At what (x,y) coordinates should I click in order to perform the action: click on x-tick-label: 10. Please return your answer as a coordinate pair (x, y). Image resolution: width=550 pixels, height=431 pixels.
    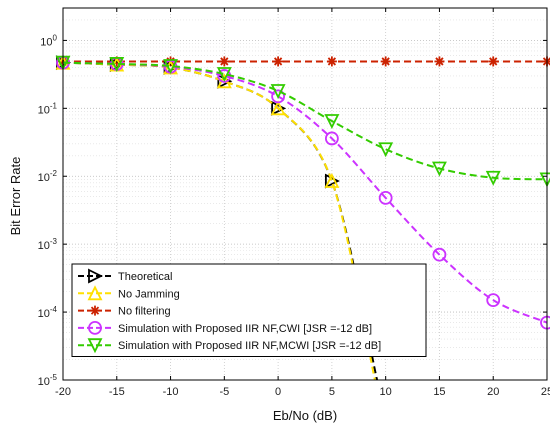
    Looking at the image, I should click on (386, 392).